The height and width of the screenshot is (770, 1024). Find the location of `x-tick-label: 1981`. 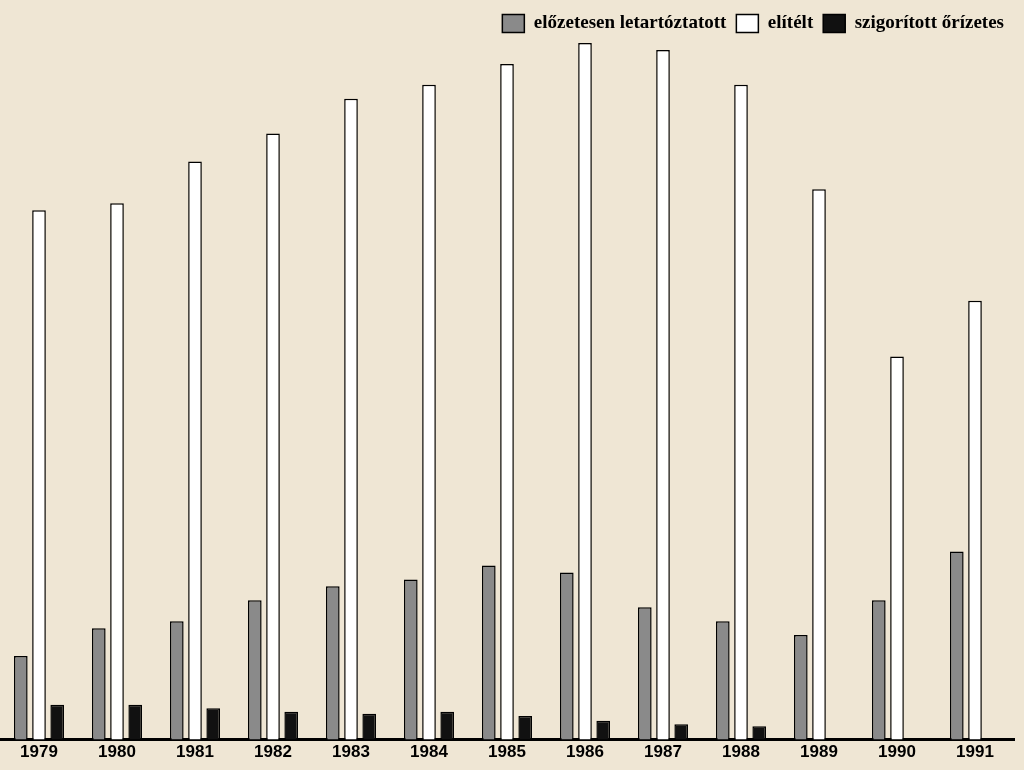

x-tick-label: 1981 is located at coordinates (195, 752).